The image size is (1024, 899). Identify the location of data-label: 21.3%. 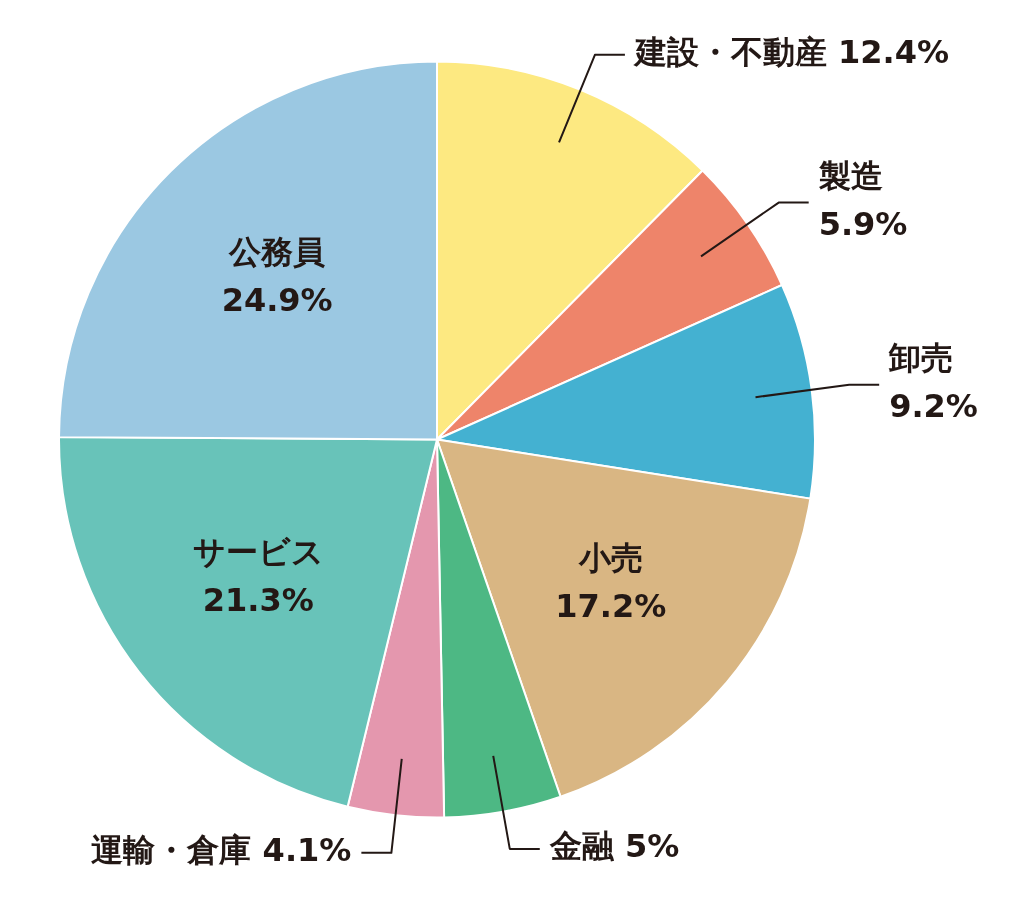
(258, 600).